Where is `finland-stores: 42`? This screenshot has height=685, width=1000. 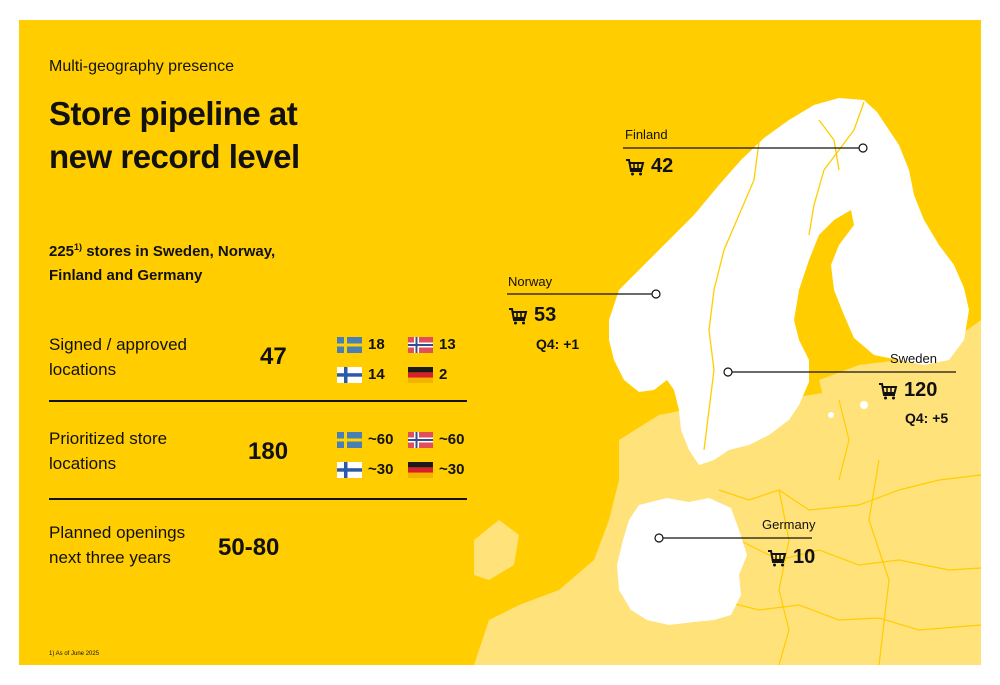
finland-stores: 42 is located at coordinates (649, 166).